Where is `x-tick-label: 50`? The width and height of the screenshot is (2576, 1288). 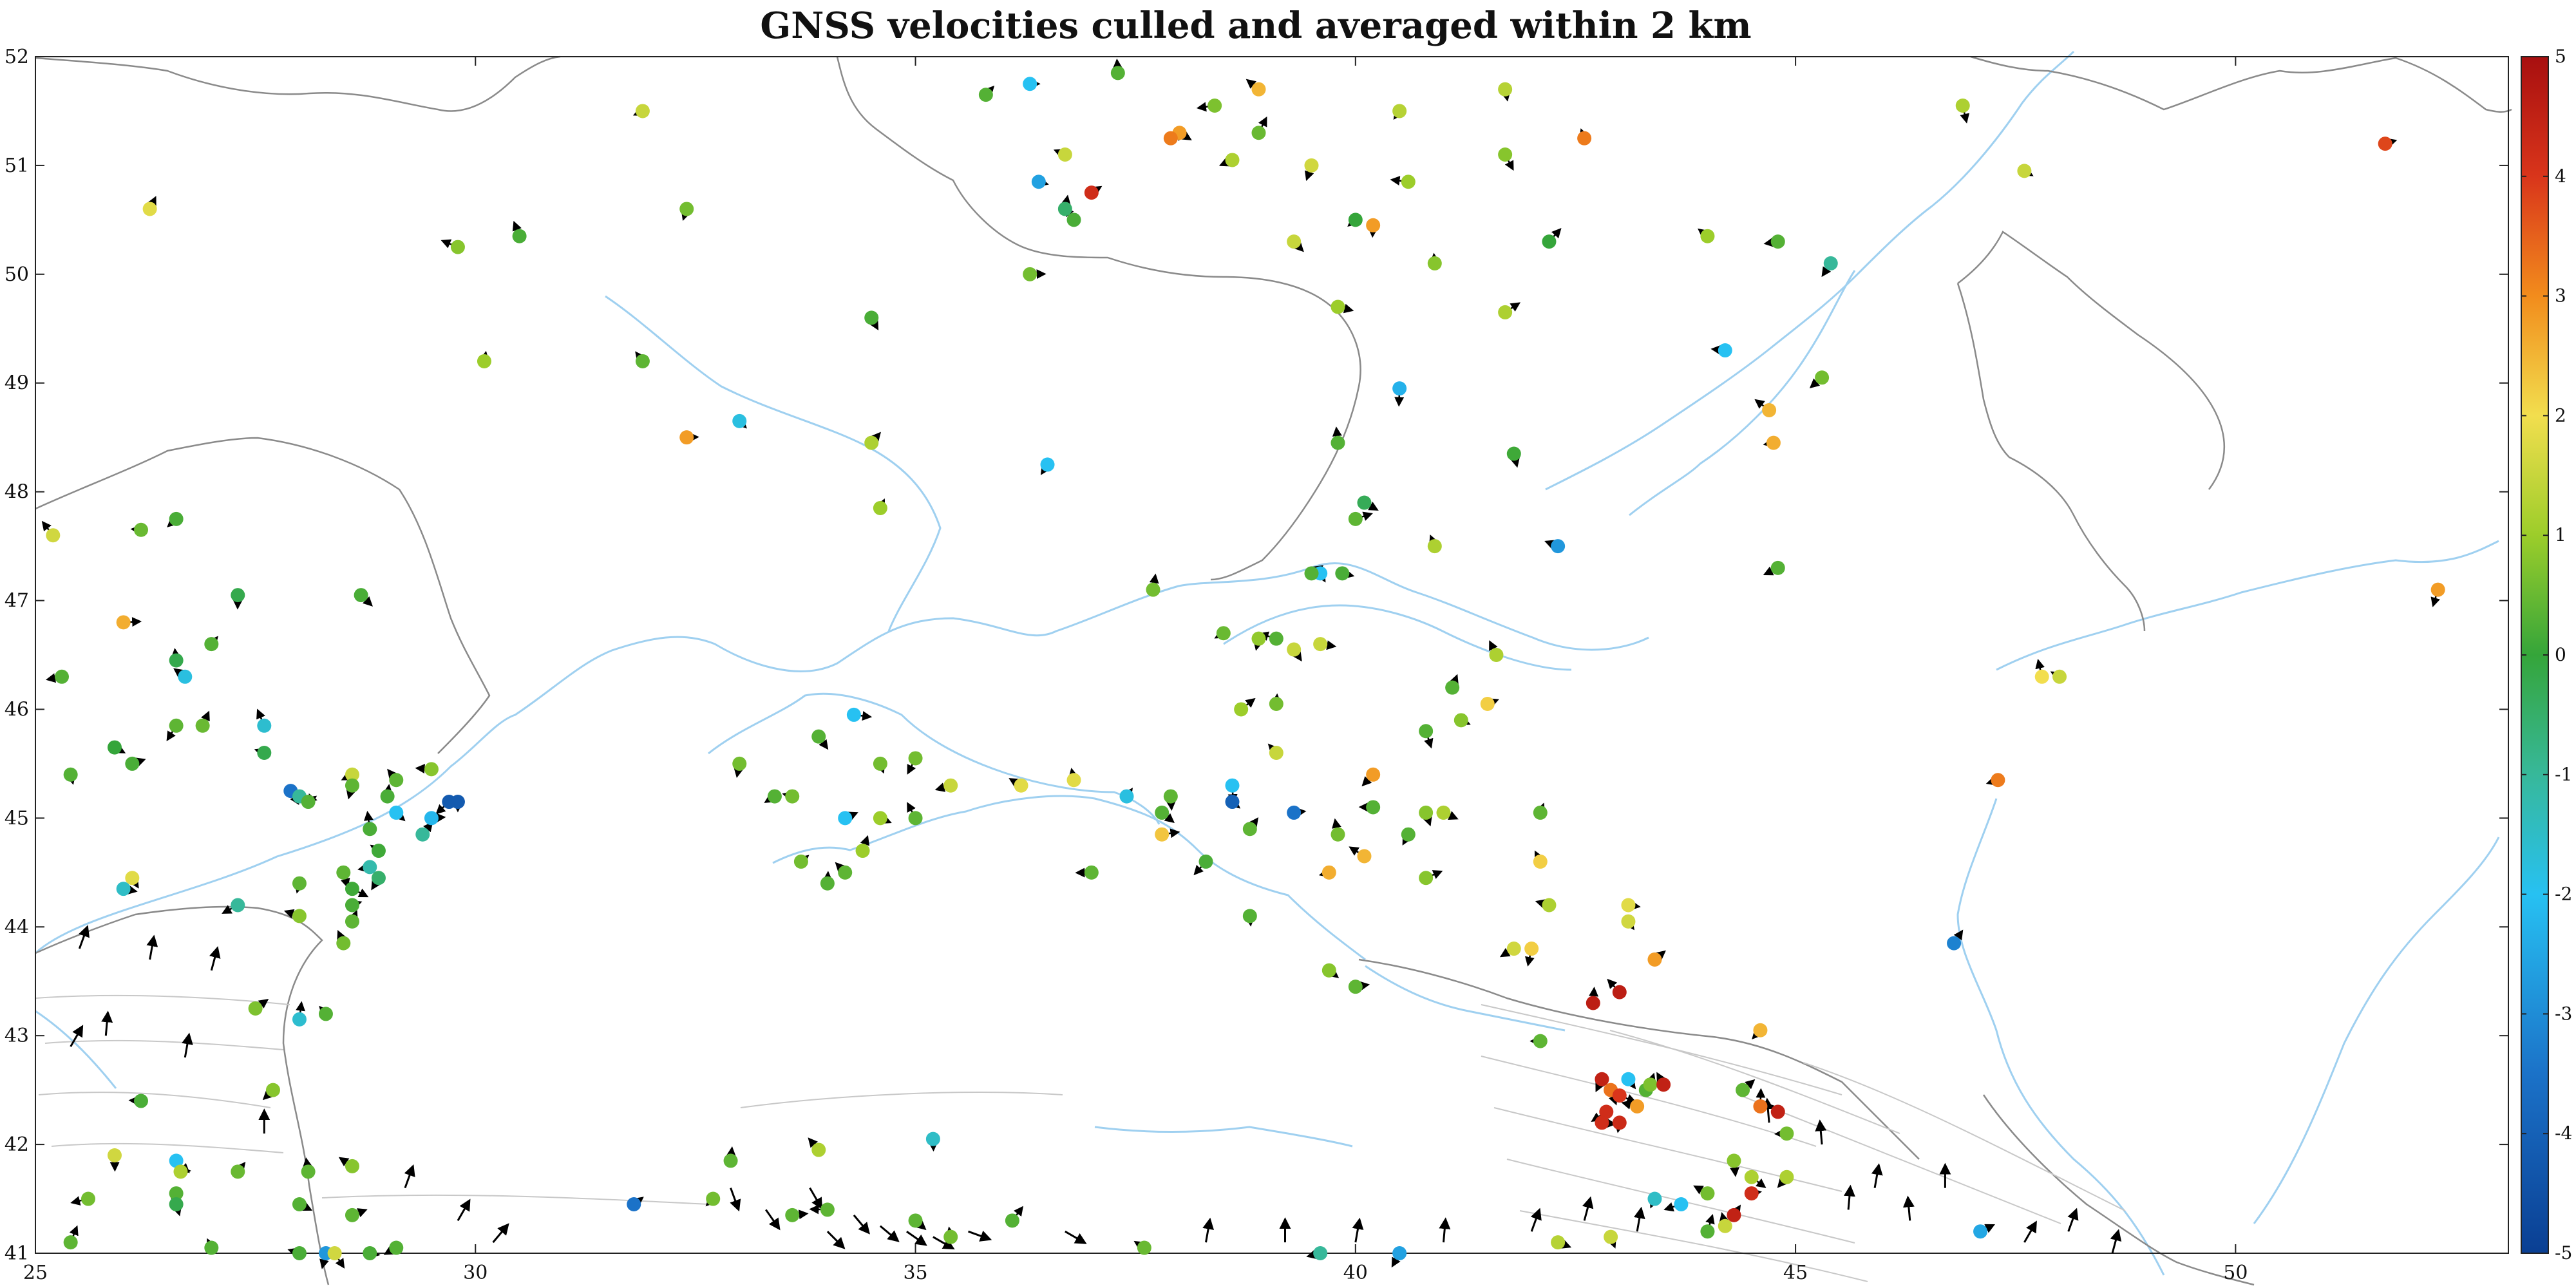 x-tick-label: 50 is located at coordinates (2235, 1273).